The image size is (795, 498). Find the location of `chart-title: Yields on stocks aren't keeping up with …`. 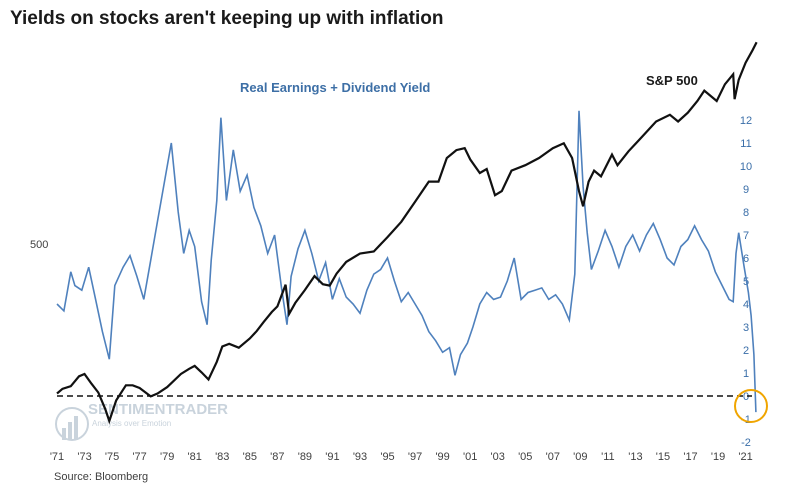

chart-title: Yields on stocks aren't keeping up with … is located at coordinates (227, 18).